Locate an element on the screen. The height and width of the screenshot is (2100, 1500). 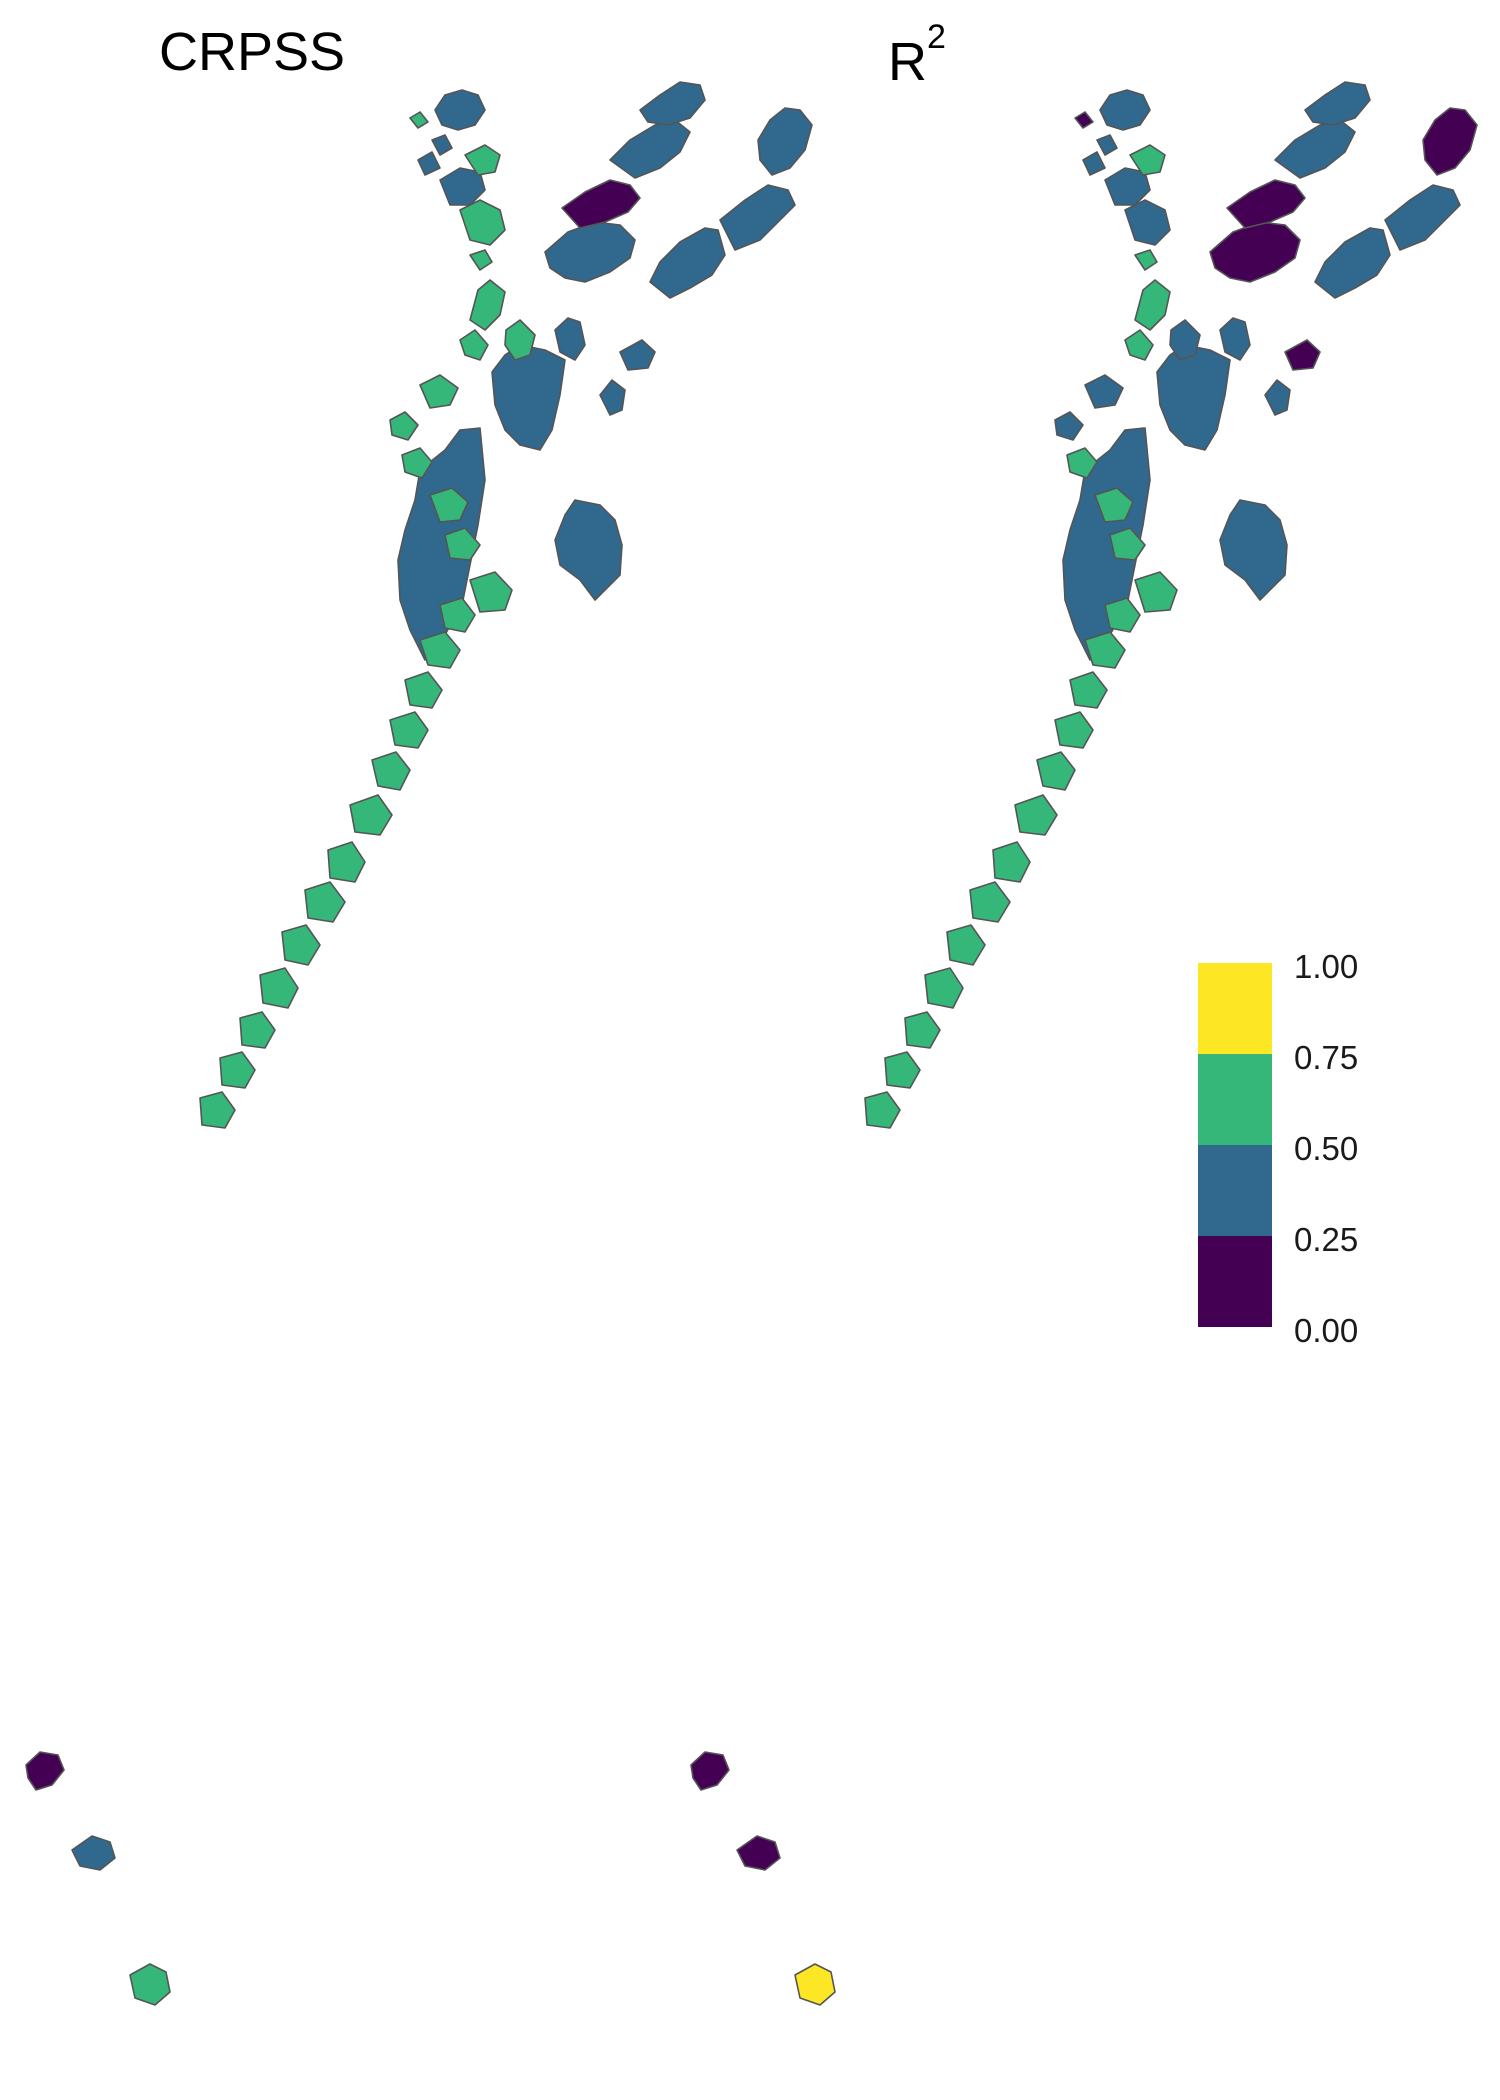
legend-bin-0.00-0.25 is located at coordinates (1235, 1281).